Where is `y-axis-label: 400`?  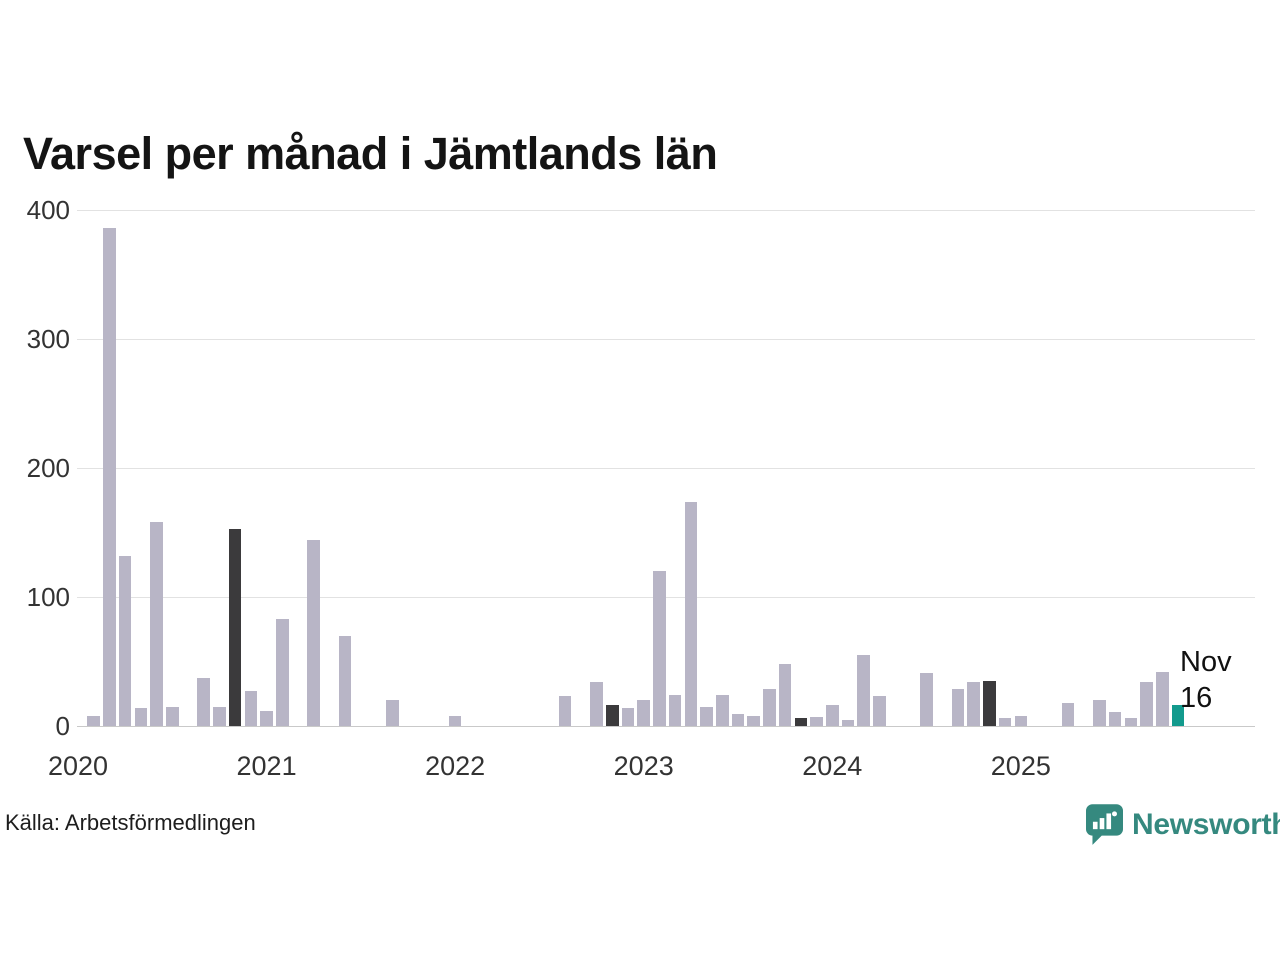
y-axis-label: 400 is located at coordinates (48, 210).